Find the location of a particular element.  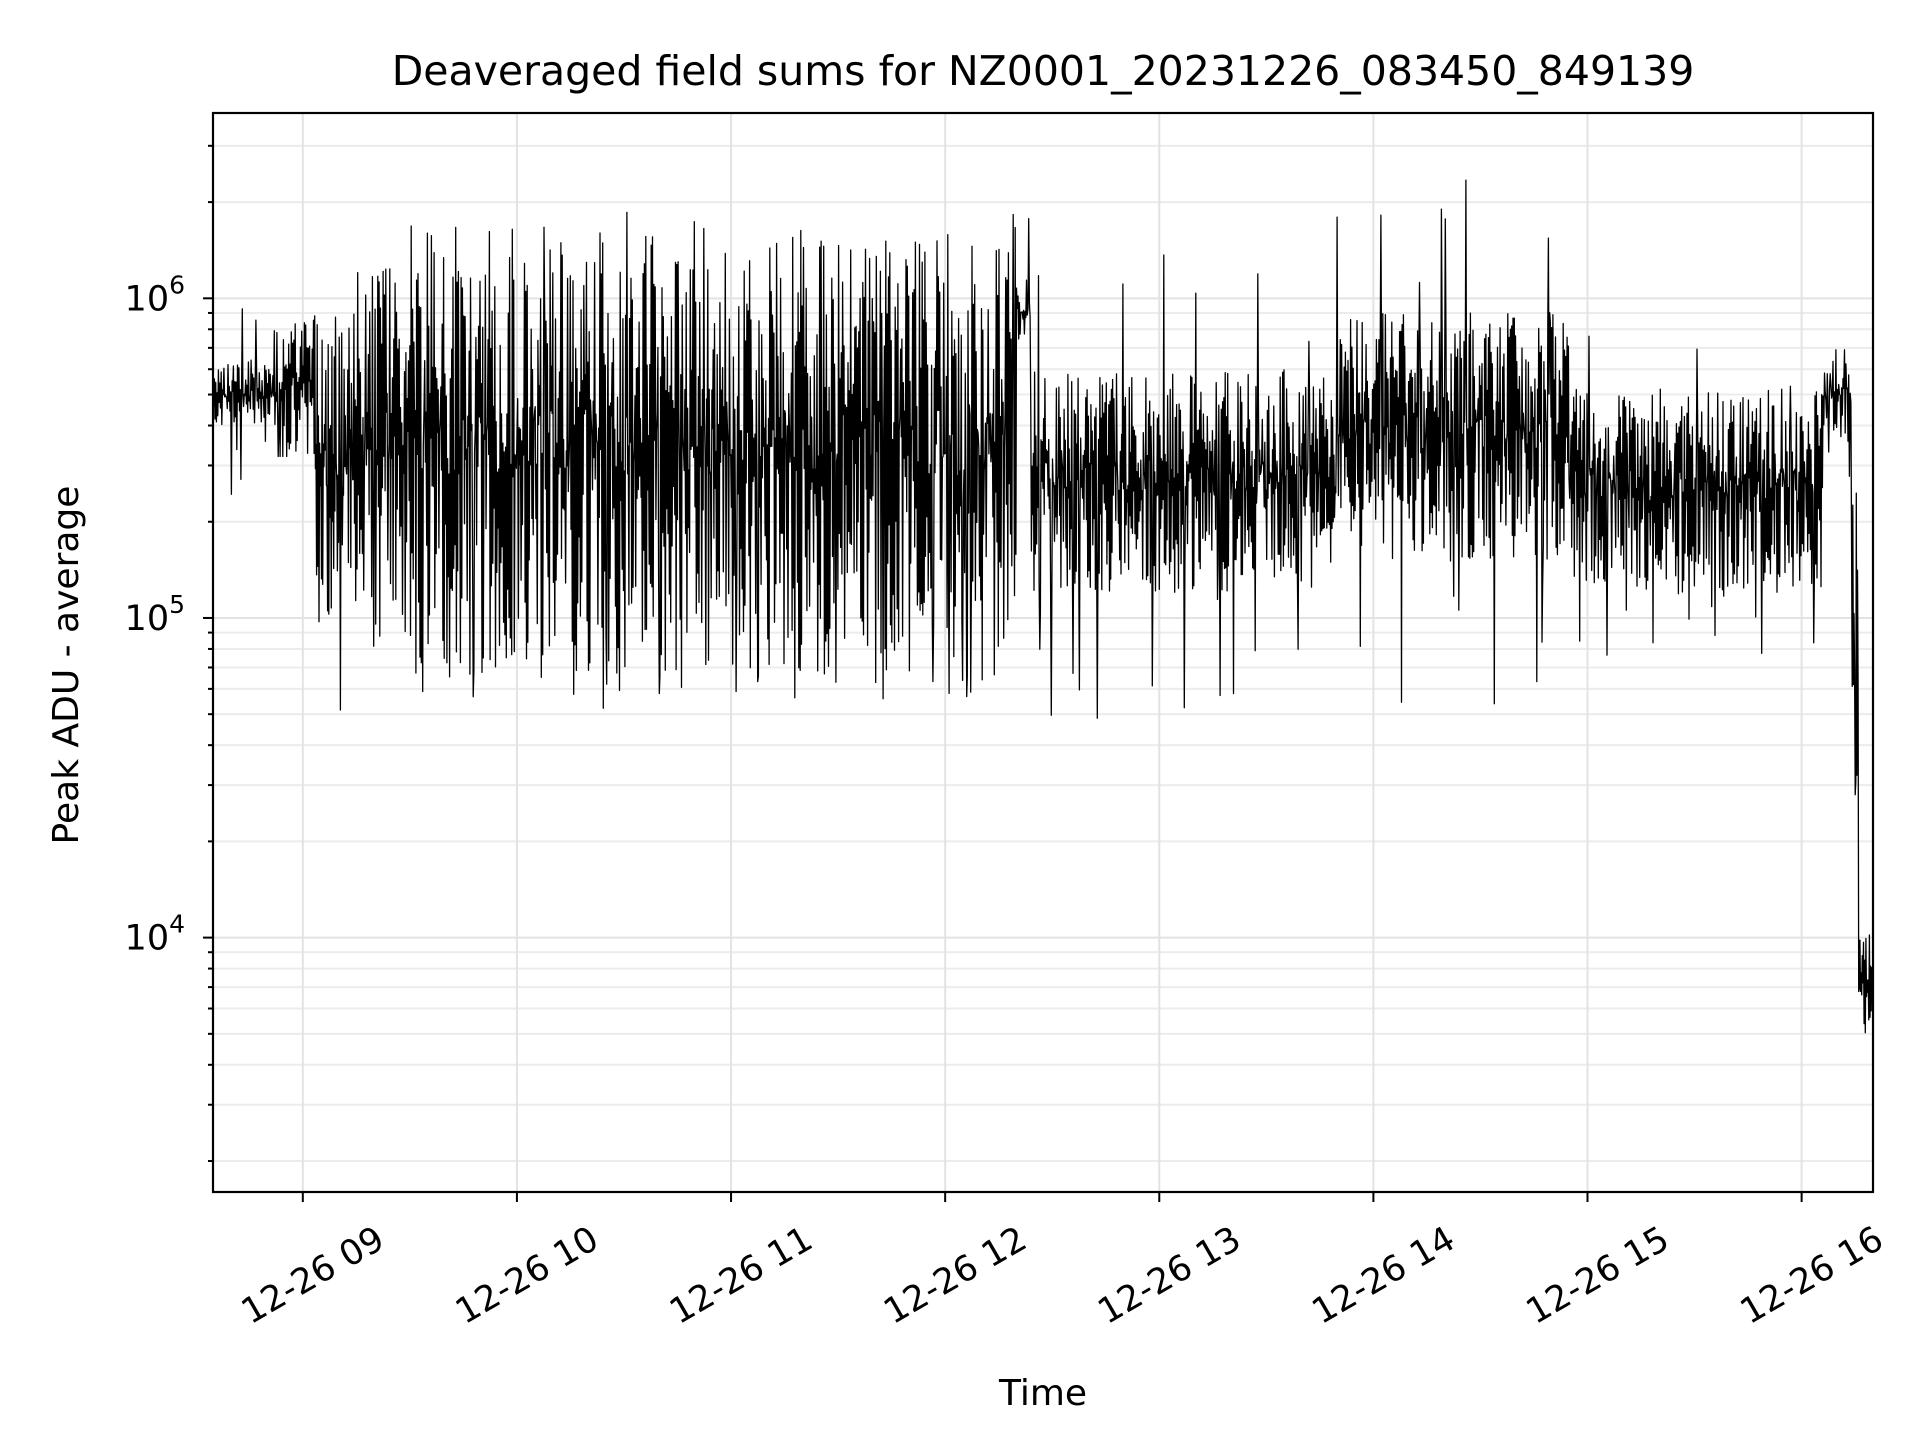

y-axis: 10⁴ 10⁵ 10⁶ is located at coordinates (169, 653).